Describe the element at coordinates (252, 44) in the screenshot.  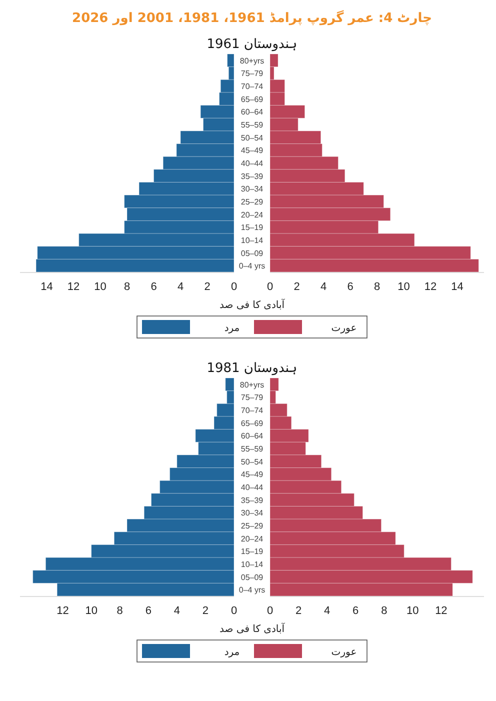
I see `chart-subtitle: ہندوستان 1961` at that location.